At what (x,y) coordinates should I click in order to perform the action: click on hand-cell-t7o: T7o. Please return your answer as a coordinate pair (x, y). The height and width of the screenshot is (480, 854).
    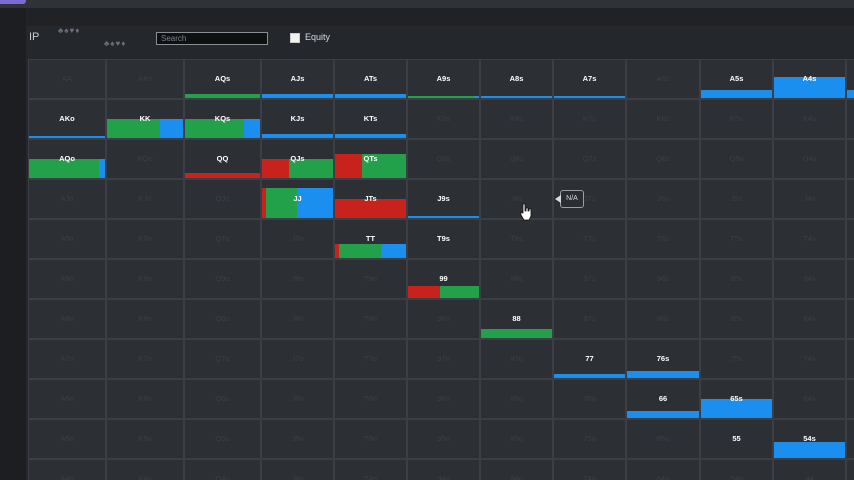
    Looking at the image, I should click on (370, 359).